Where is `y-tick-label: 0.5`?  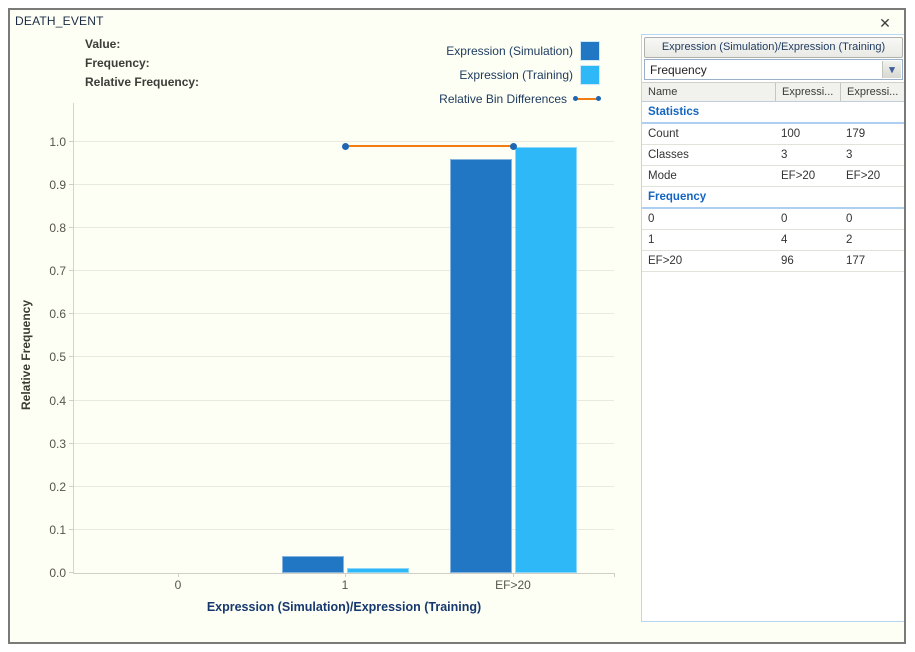
y-tick-label: 0.5 is located at coordinates (57, 357).